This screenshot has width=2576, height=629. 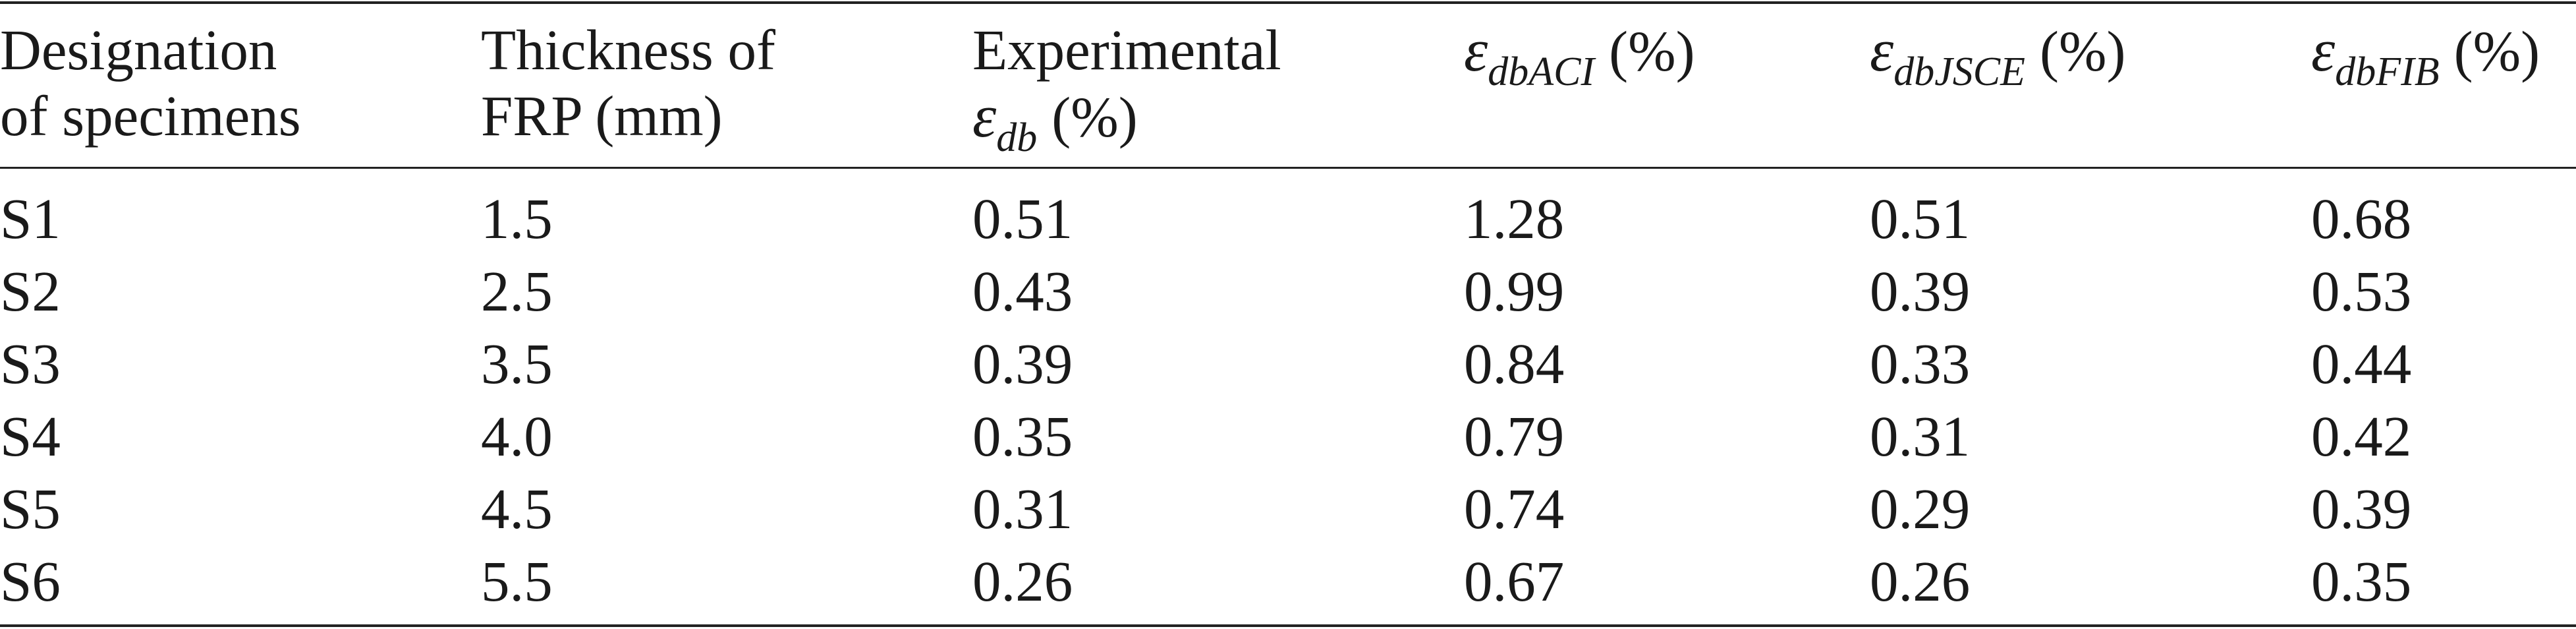 I want to click on cell-jsce: 0.26, so click(x=1920, y=581).